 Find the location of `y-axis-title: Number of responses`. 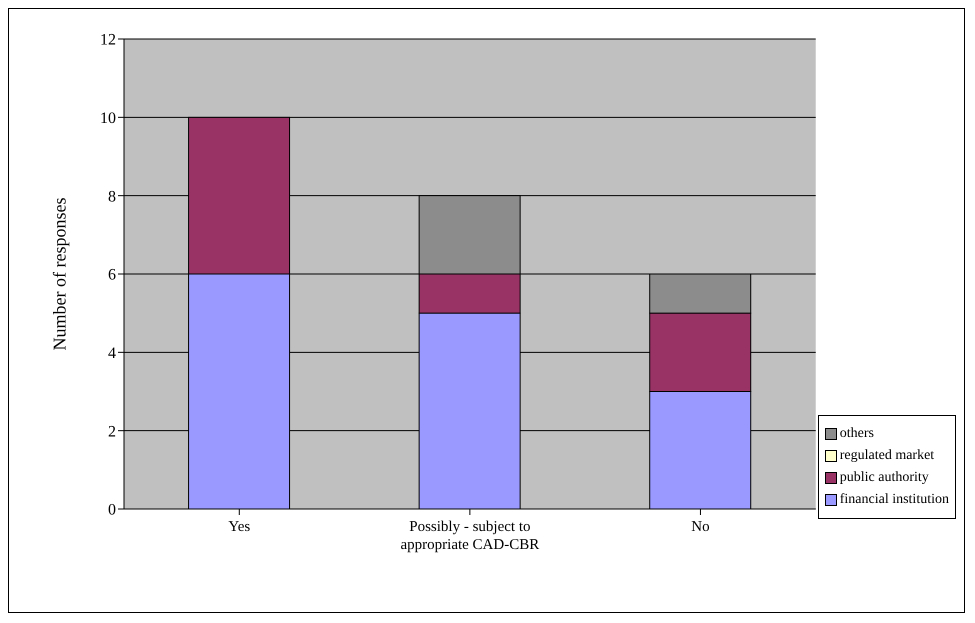

y-axis-title: Number of responses is located at coordinates (59, 274).